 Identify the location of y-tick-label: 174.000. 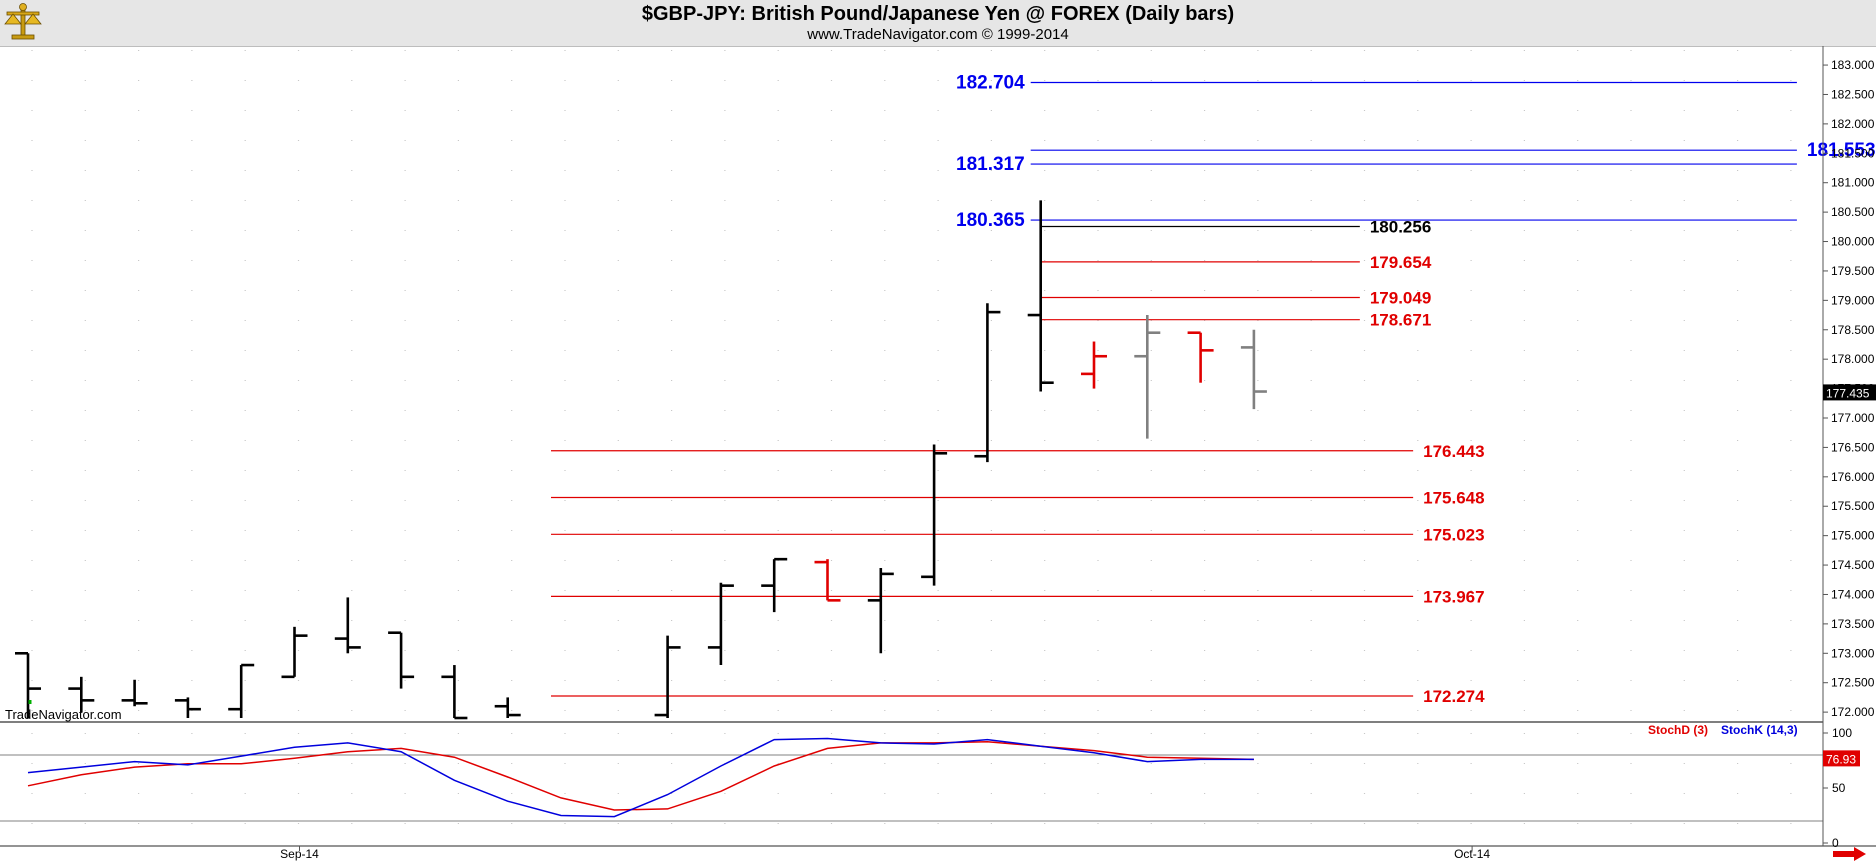
(1853, 594).